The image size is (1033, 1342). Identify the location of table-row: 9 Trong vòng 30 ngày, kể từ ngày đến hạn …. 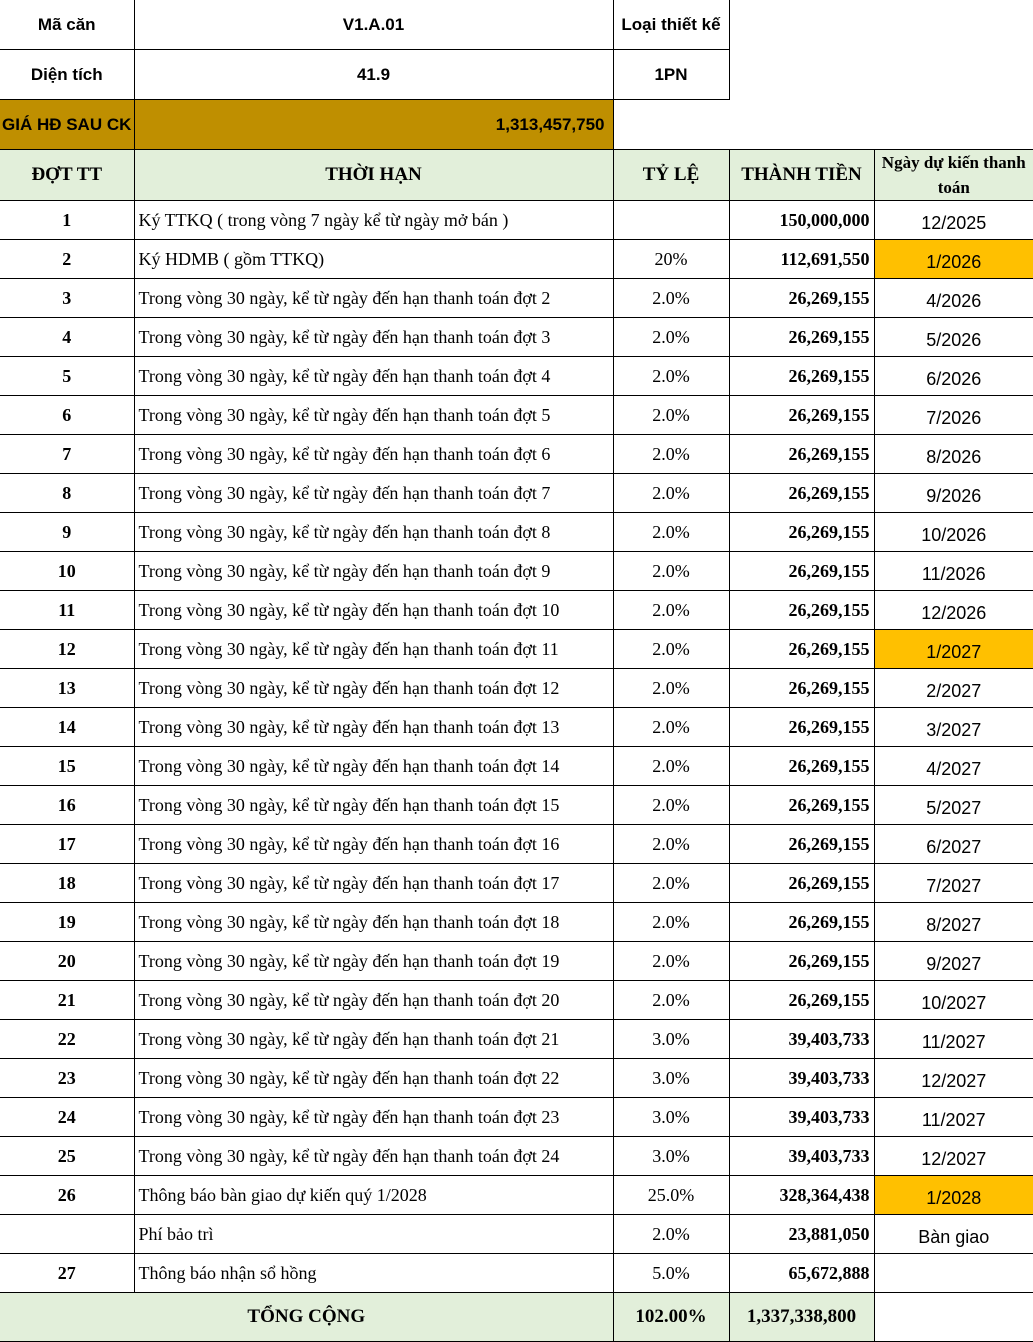
(516, 532).